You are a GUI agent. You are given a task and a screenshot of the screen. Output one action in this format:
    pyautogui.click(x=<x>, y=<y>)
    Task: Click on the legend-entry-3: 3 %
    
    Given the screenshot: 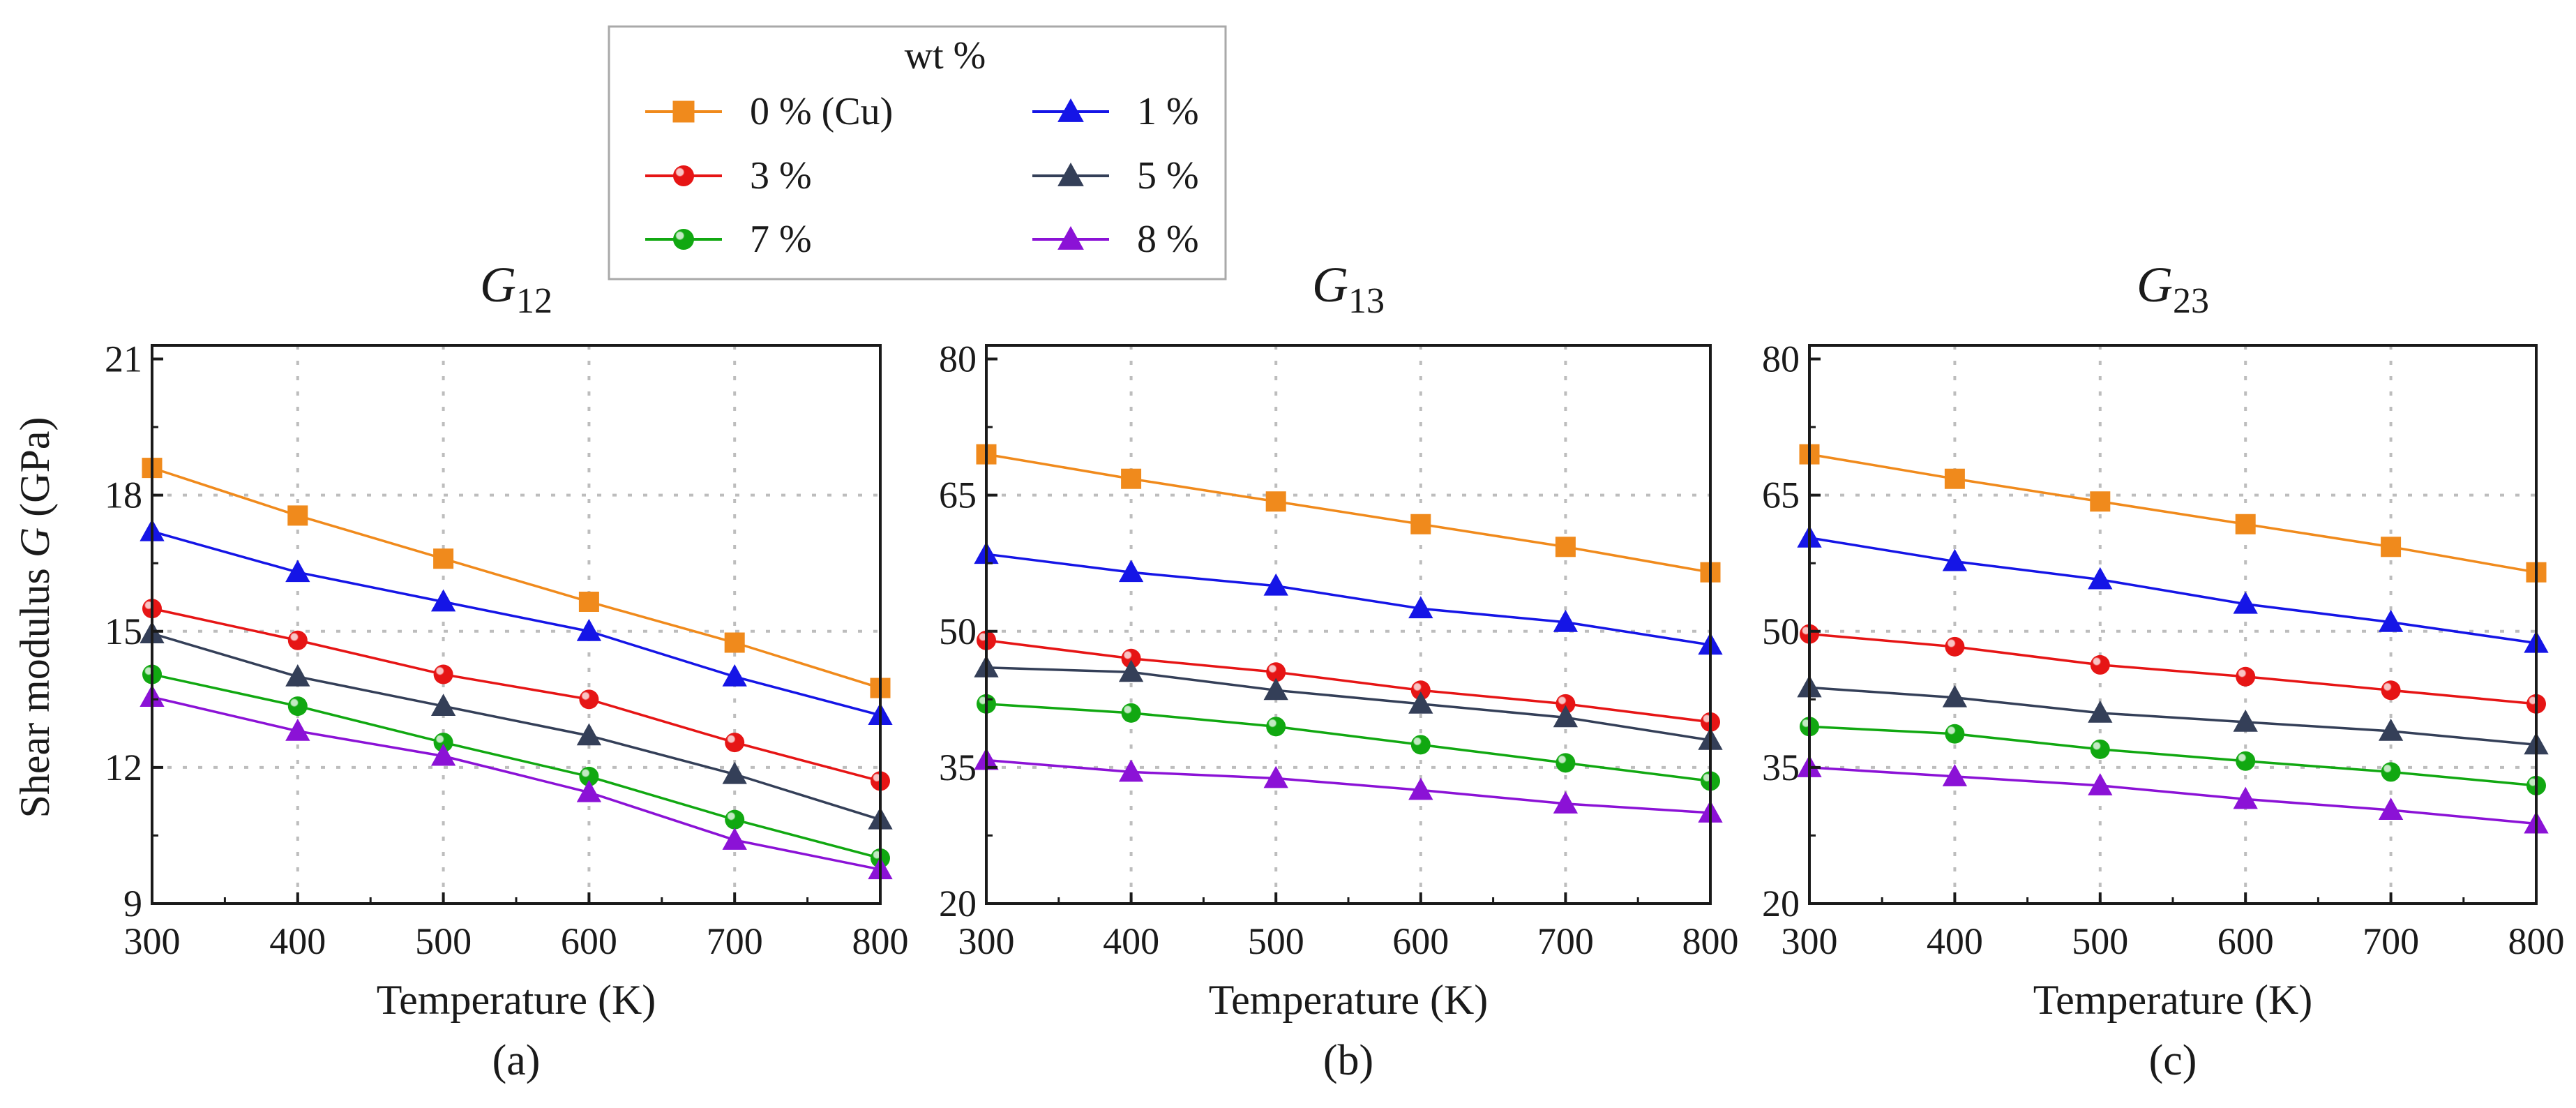 What is the action you would take?
    pyautogui.click(x=728, y=175)
    